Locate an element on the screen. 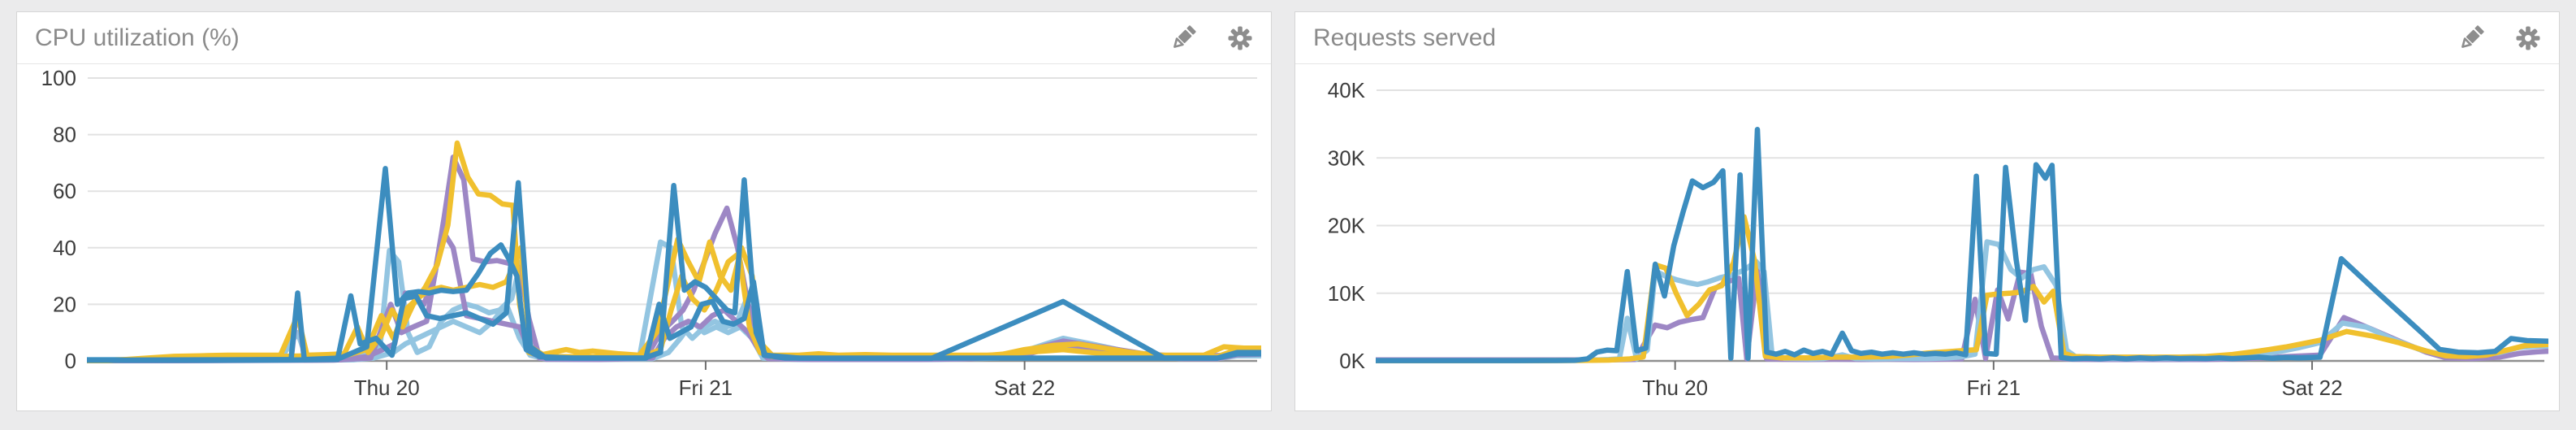 The image size is (2576, 430). y-tick-label: 20 is located at coordinates (65, 304).